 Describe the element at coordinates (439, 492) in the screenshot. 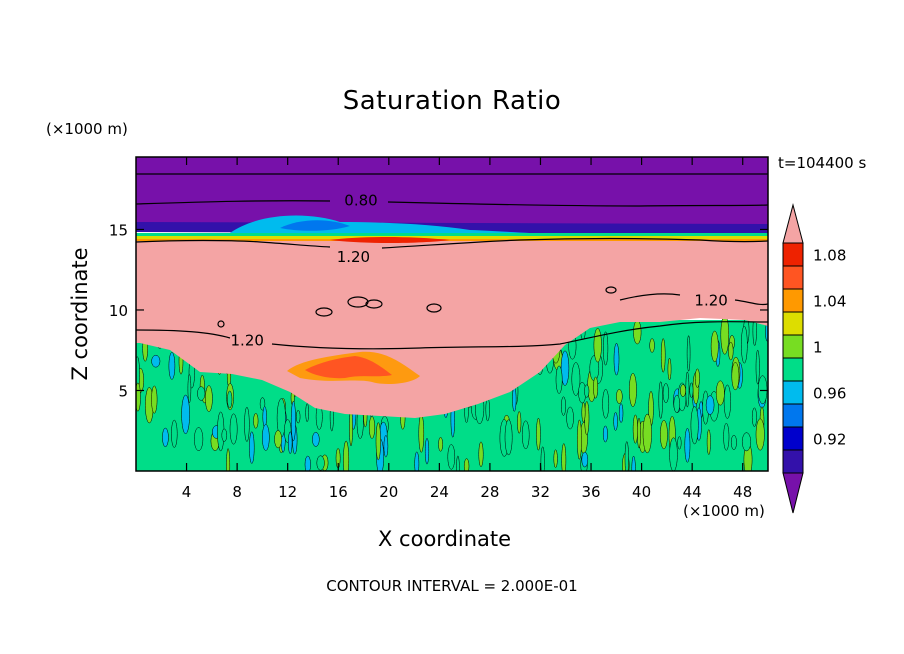

I see `x-tick-label: 24` at that location.